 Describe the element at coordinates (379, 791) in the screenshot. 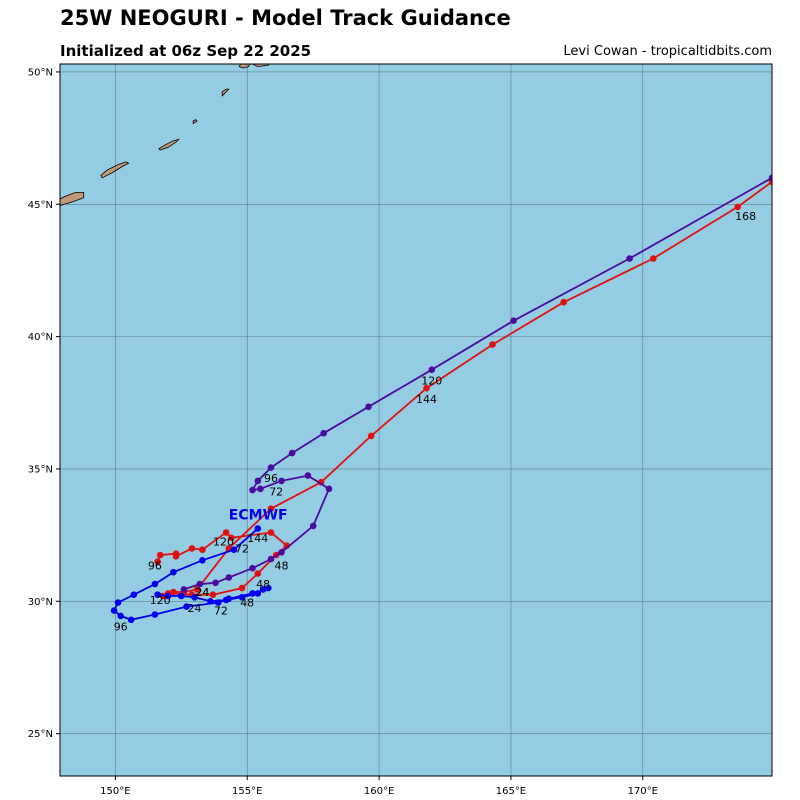

I see `longitude-tick-label: 160°E` at that location.